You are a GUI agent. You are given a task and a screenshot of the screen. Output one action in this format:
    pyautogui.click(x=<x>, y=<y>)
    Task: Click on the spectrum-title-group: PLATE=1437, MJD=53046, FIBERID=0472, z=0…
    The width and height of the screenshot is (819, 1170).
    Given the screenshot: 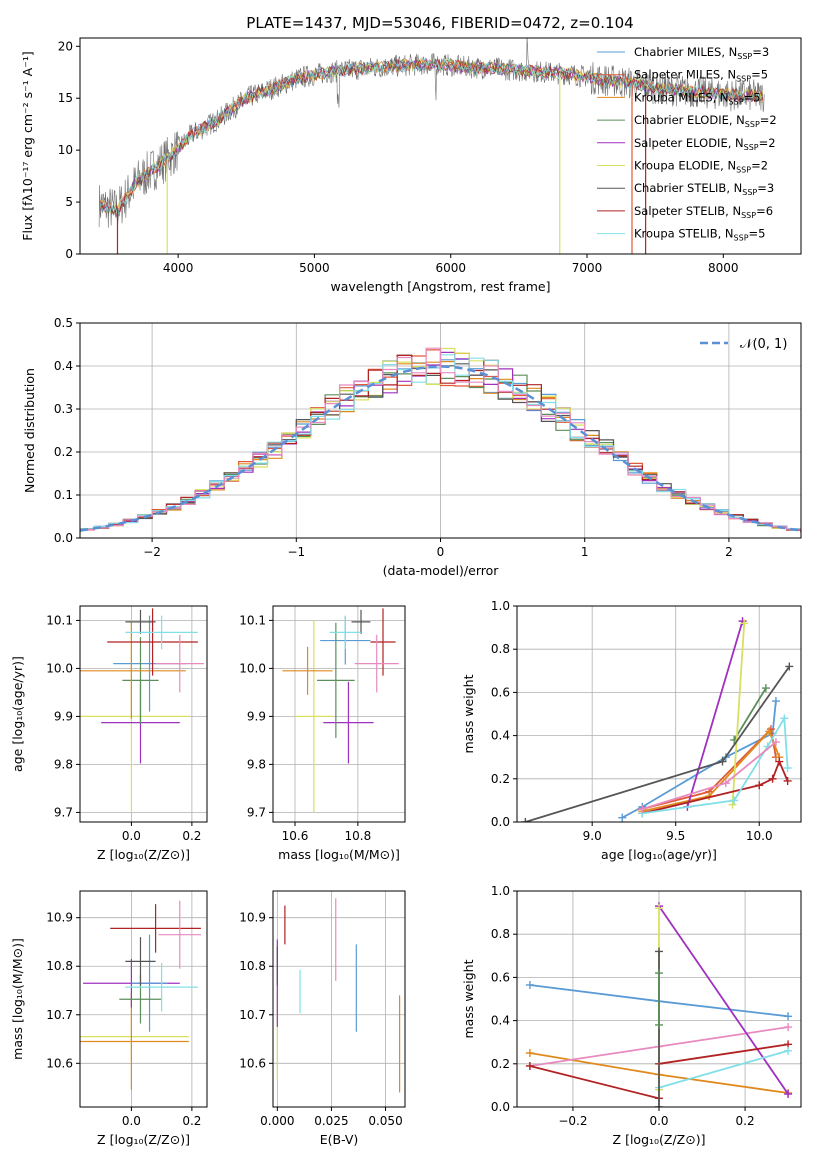 What is the action you would take?
    pyautogui.click(x=439, y=23)
    